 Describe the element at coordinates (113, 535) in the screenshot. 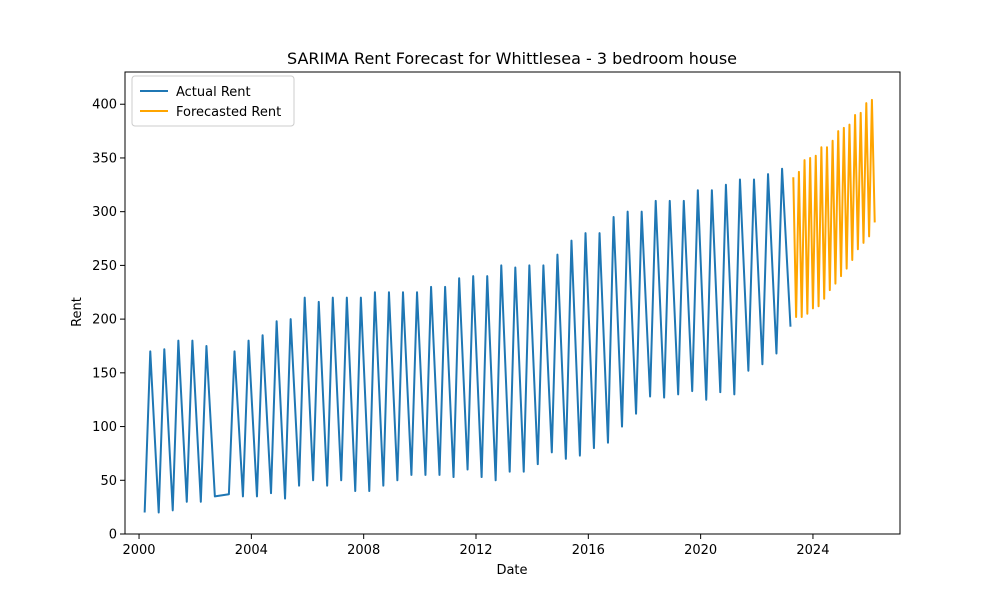

I see `y-tick-label: 0` at that location.